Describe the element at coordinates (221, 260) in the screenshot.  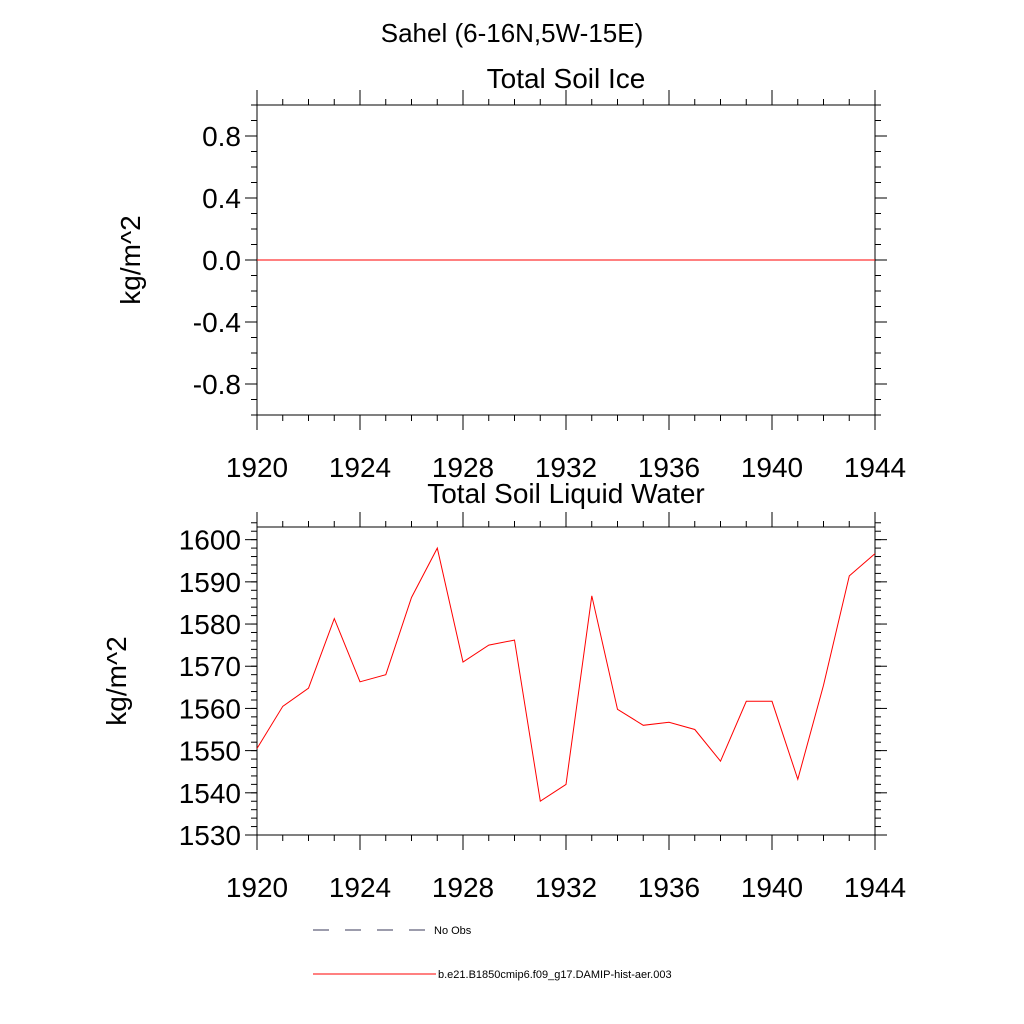
I see `y-tick-label: 0.0` at that location.